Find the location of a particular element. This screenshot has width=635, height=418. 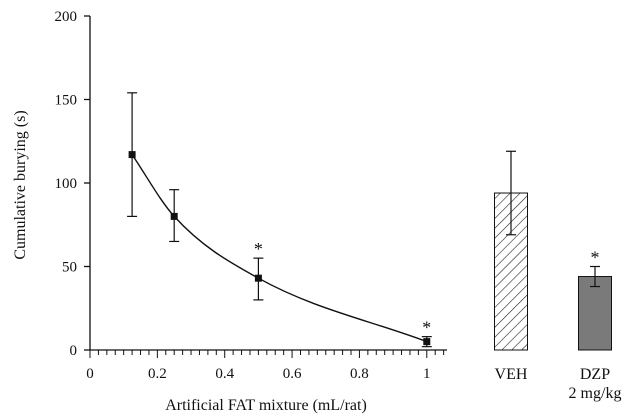

control-bar is located at coordinates (595, 313).